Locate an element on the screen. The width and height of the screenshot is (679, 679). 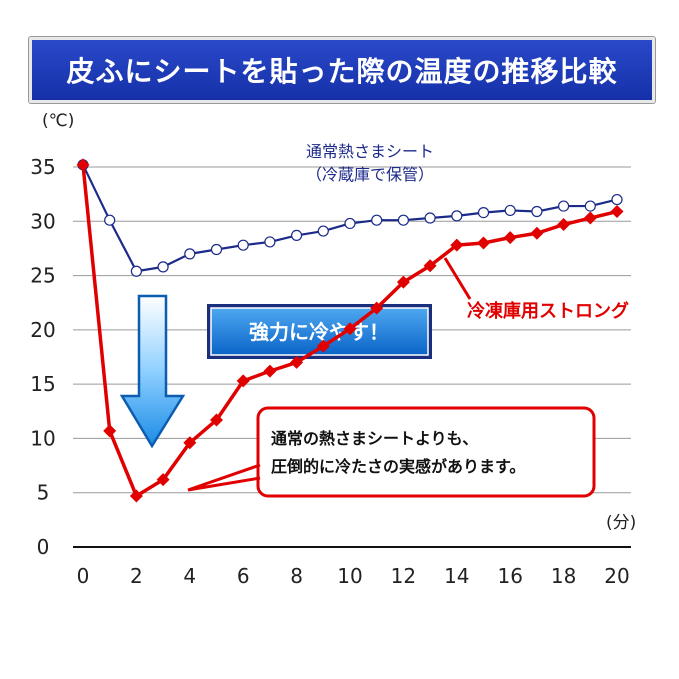
y-tick-label: 35 is located at coordinates (42, 167).